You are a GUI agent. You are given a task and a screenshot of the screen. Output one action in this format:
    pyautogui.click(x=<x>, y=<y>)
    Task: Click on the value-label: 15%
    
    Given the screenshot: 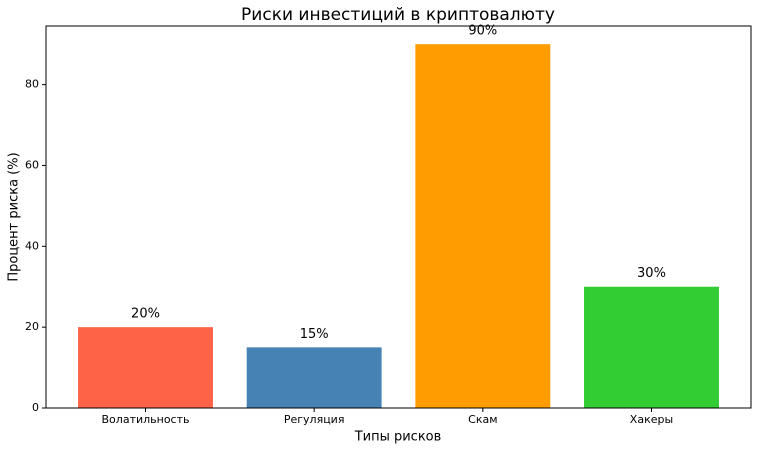 What is the action you would take?
    pyautogui.click(x=314, y=334)
    